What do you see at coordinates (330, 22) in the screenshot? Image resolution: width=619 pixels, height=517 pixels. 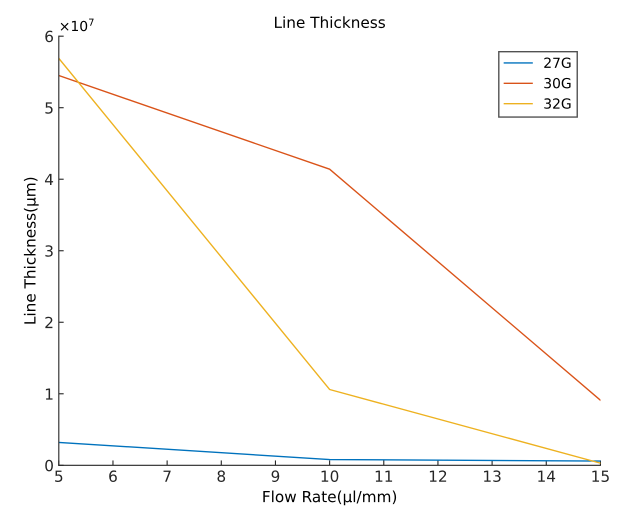 I see `chart-title: Line Thickness` at bounding box center [330, 22].